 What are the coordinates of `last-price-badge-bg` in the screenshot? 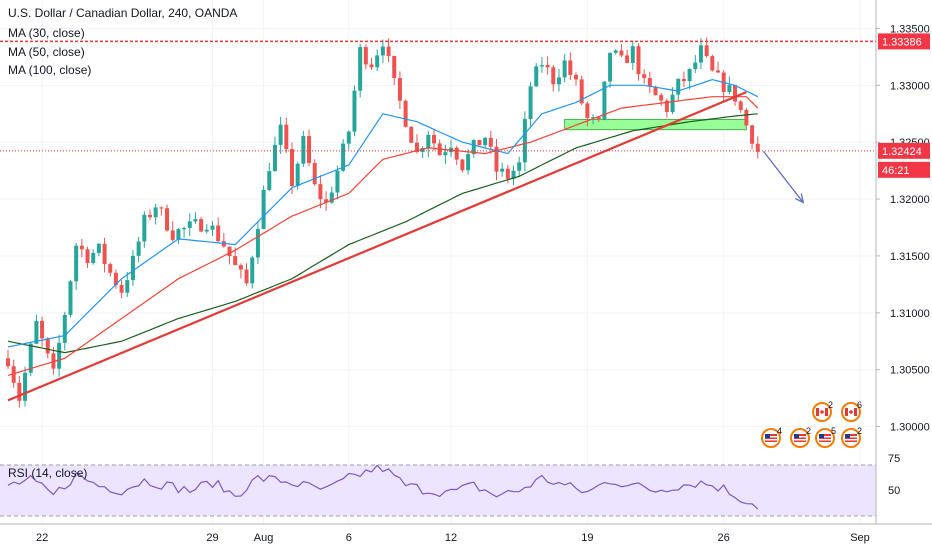 It's located at (904, 150).